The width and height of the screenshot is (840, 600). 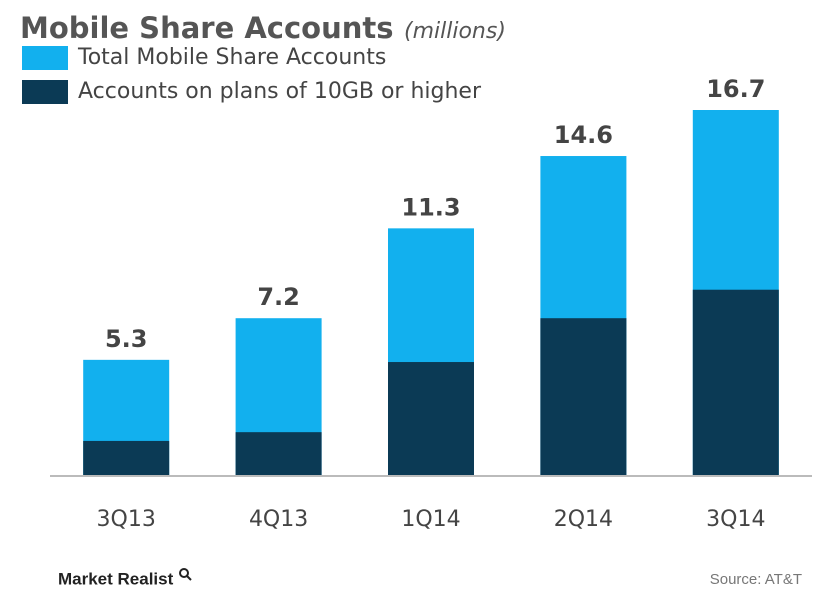 I want to click on logo-icon, so click(x=185, y=574).